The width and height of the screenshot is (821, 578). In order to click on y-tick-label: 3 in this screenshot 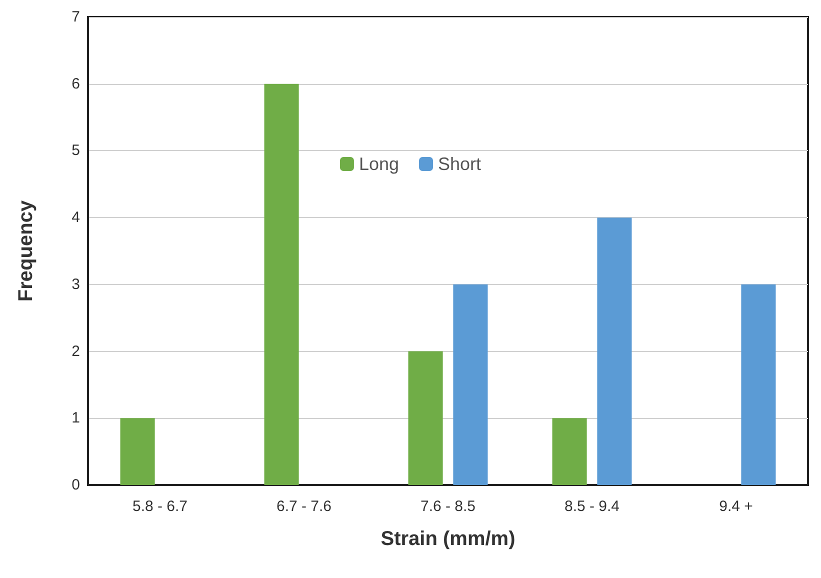, I will do `click(76, 284)`.